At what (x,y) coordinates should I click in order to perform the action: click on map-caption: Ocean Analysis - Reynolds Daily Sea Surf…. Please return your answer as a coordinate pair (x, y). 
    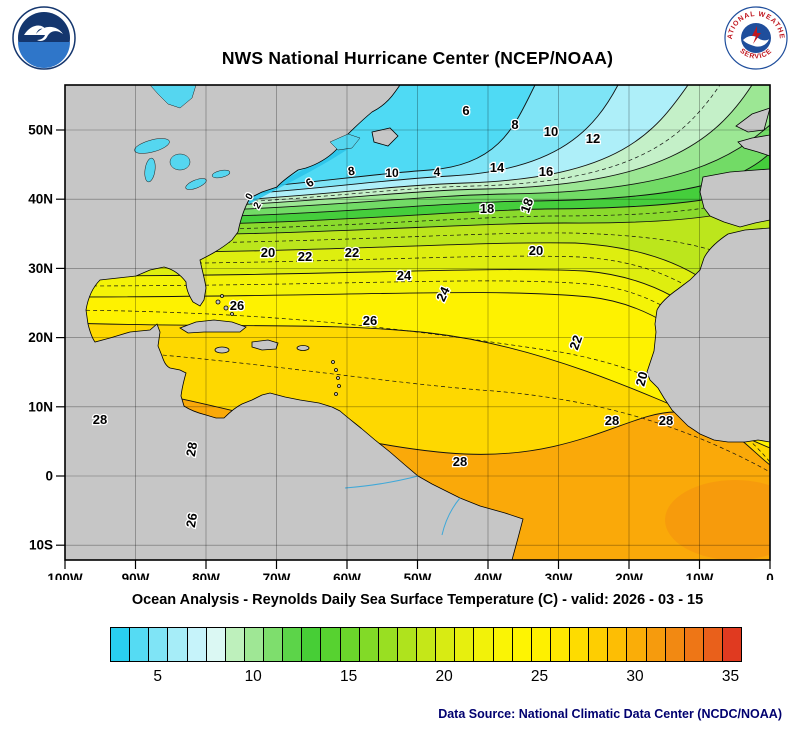
    Looking at the image, I should click on (417, 600).